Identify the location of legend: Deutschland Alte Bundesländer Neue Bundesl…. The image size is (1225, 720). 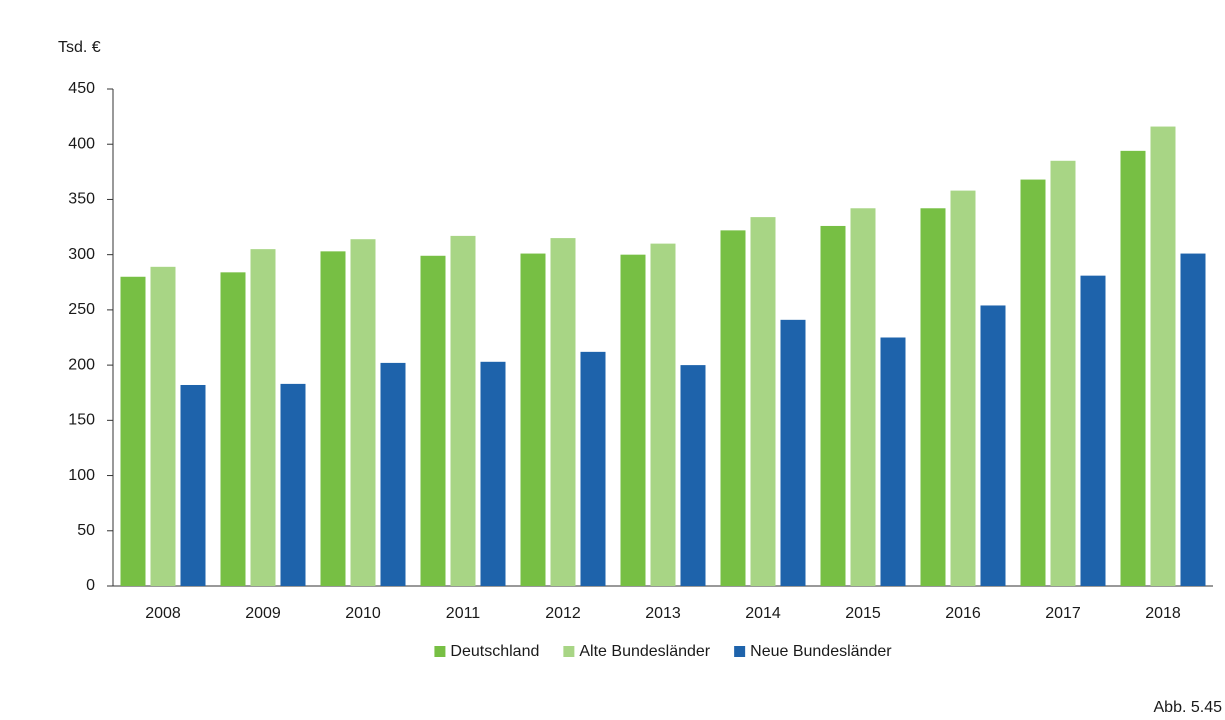
(663, 651).